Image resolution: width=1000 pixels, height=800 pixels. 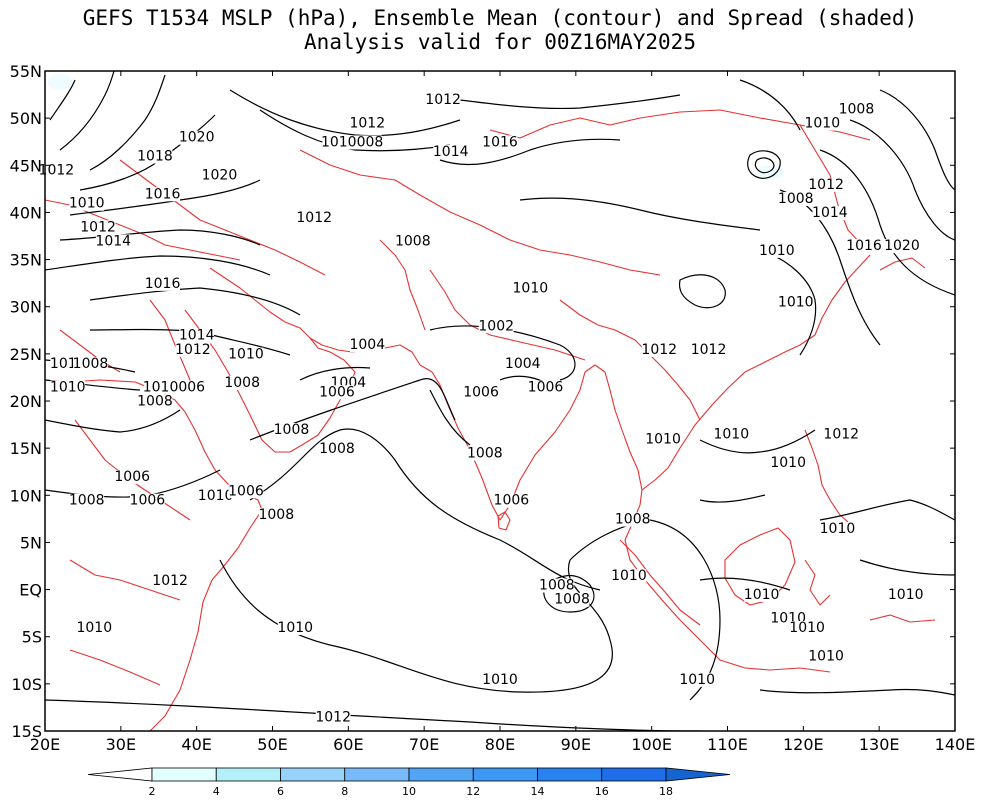 What do you see at coordinates (26, 118) in the screenshot?
I see `lat-tick-label: 50N` at bounding box center [26, 118].